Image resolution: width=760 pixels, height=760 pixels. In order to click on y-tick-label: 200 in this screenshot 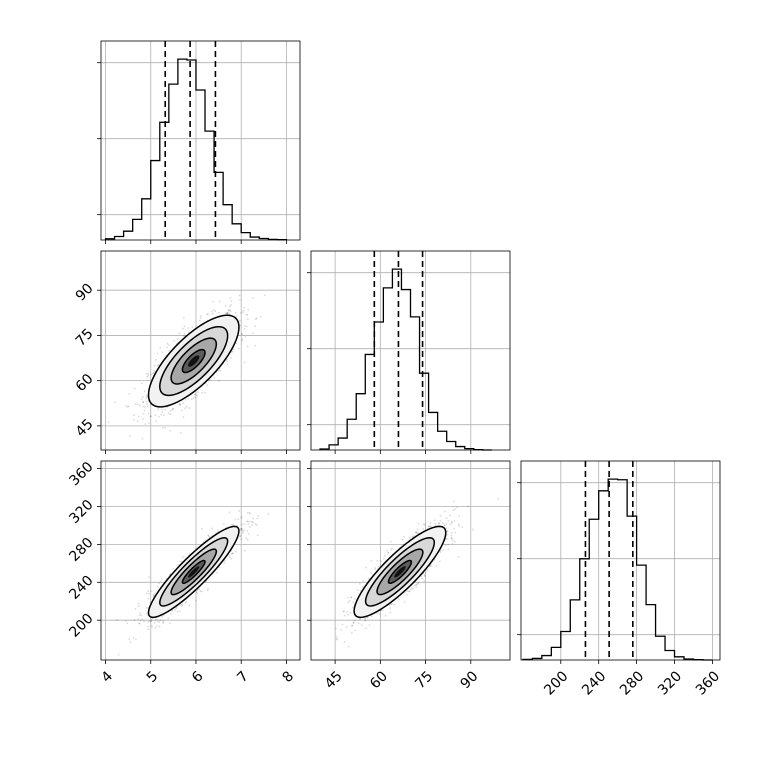, I will do `click(81, 626)`.